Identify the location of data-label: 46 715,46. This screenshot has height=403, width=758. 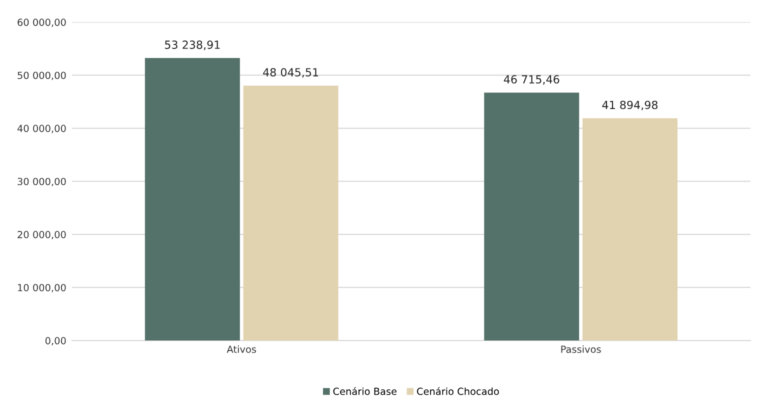
(532, 80).